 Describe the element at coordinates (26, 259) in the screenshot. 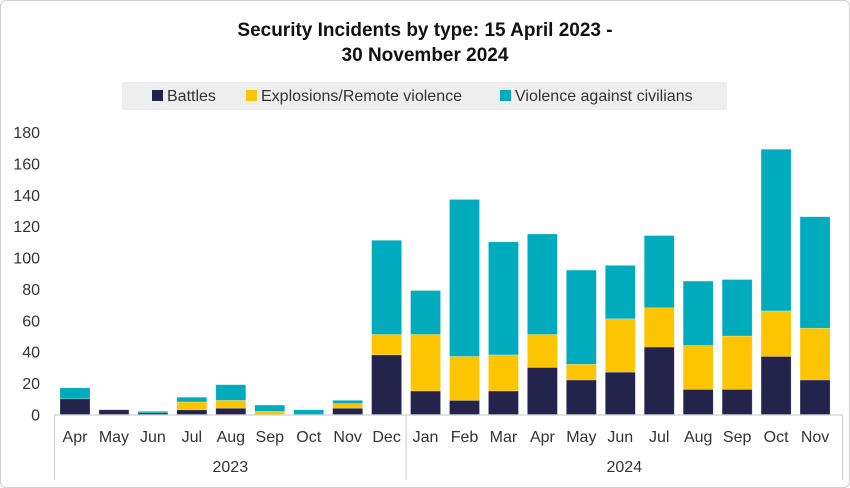

I see `y-tick-label: 100` at that location.